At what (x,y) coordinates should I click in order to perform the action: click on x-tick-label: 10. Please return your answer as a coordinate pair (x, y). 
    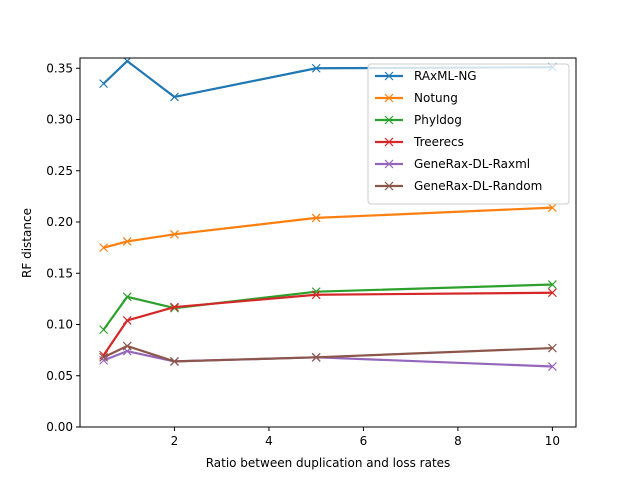
    Looking at the image, I should click on (552, 441).